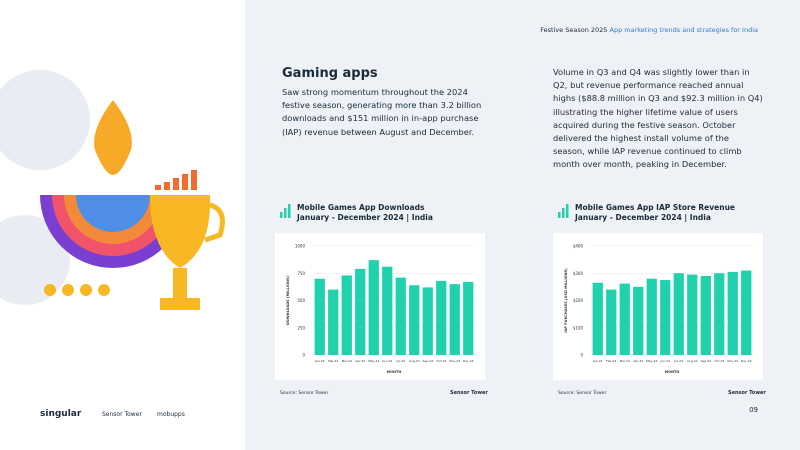 The width and height of the screenshot is (800, 450). What do you see at coordinates (301, 327) in the screenshot?
I see `y-tick-label: 250` at bounding box center [301, 327].